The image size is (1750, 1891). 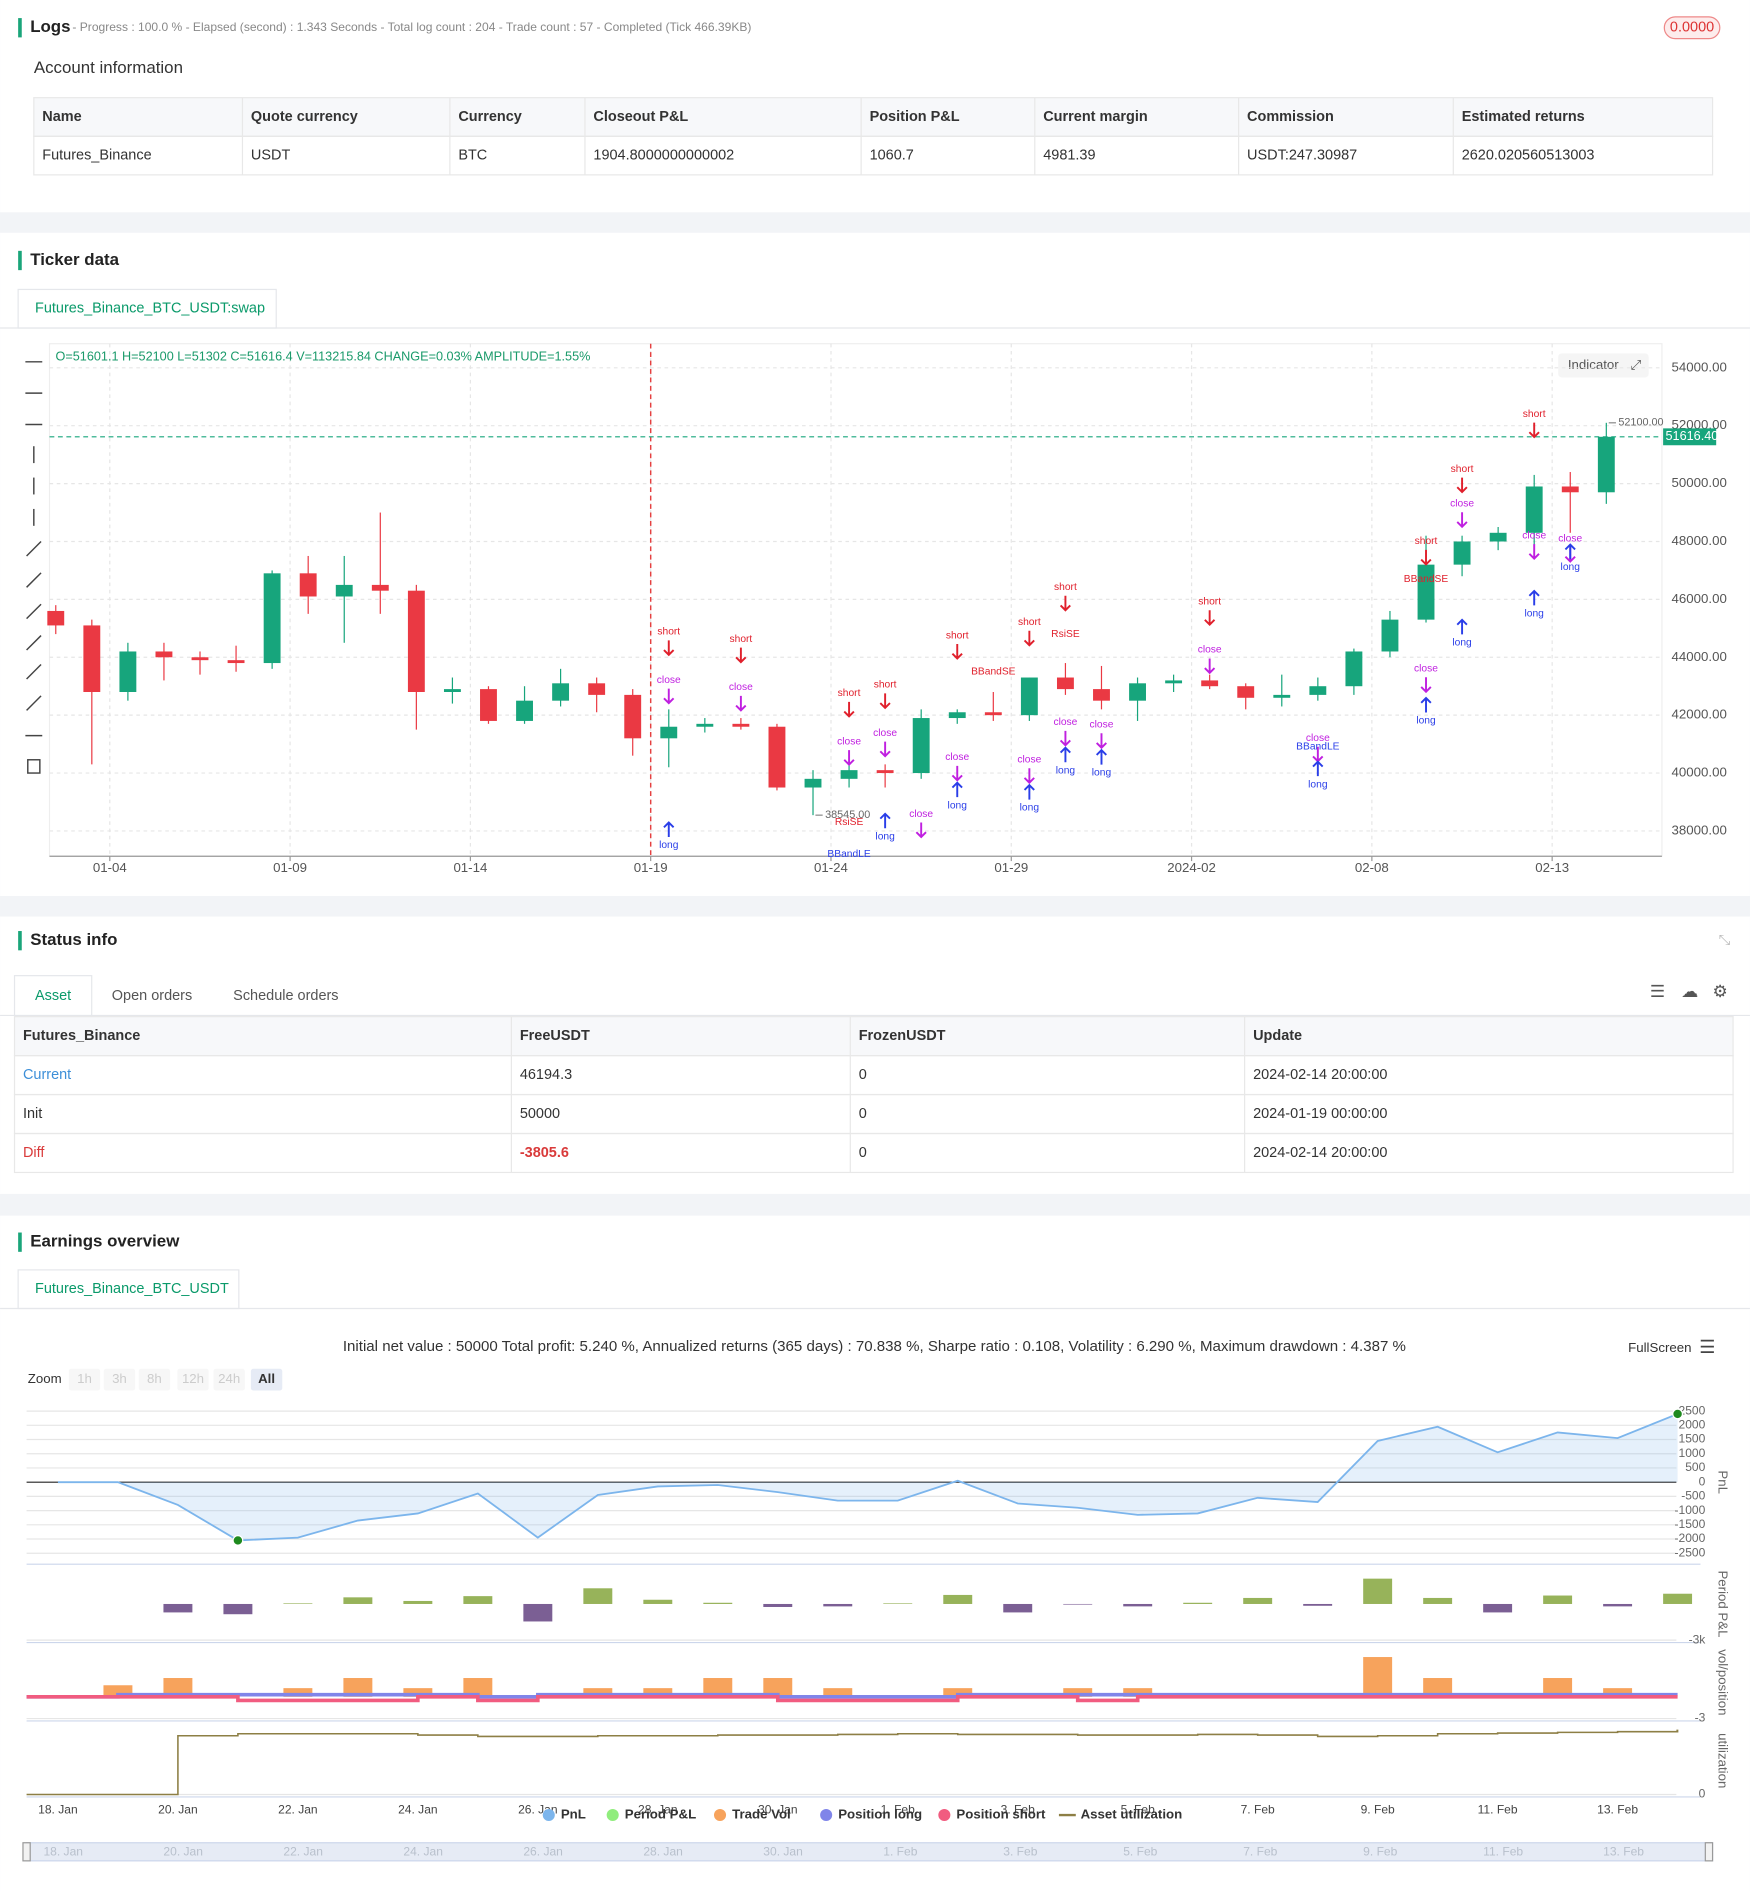 I want to click on ticker-tab-label: Futures_Binance_BTC_USDT:swap, so click(x=150, y=309).